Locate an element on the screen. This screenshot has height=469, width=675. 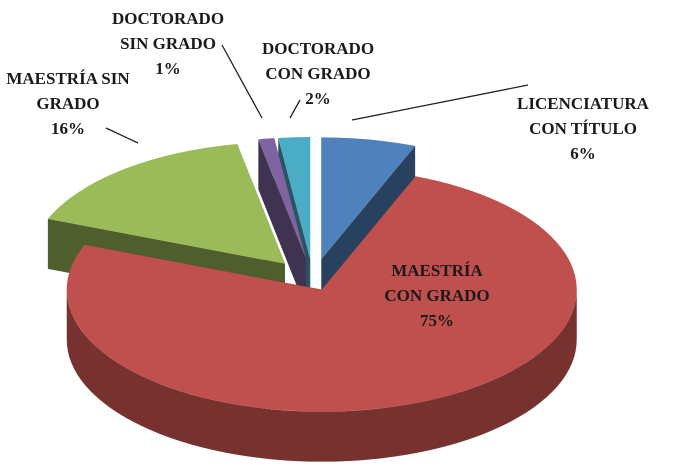
slice is located at coordinates (282, 224).